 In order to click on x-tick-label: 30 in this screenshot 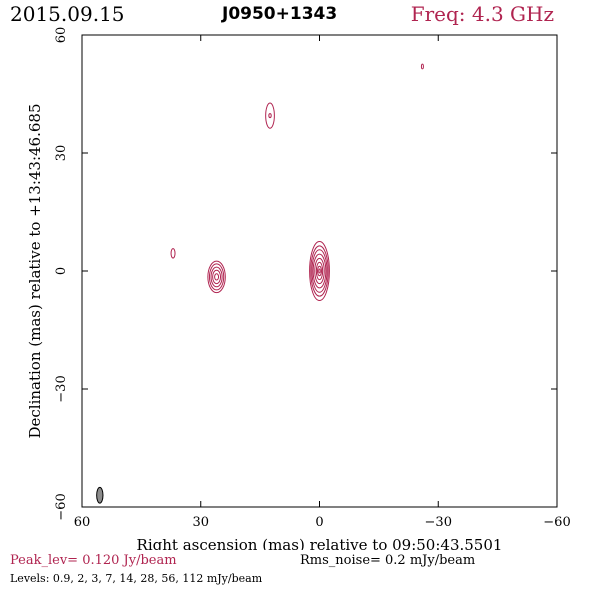, I will do `click(200, 522)`.